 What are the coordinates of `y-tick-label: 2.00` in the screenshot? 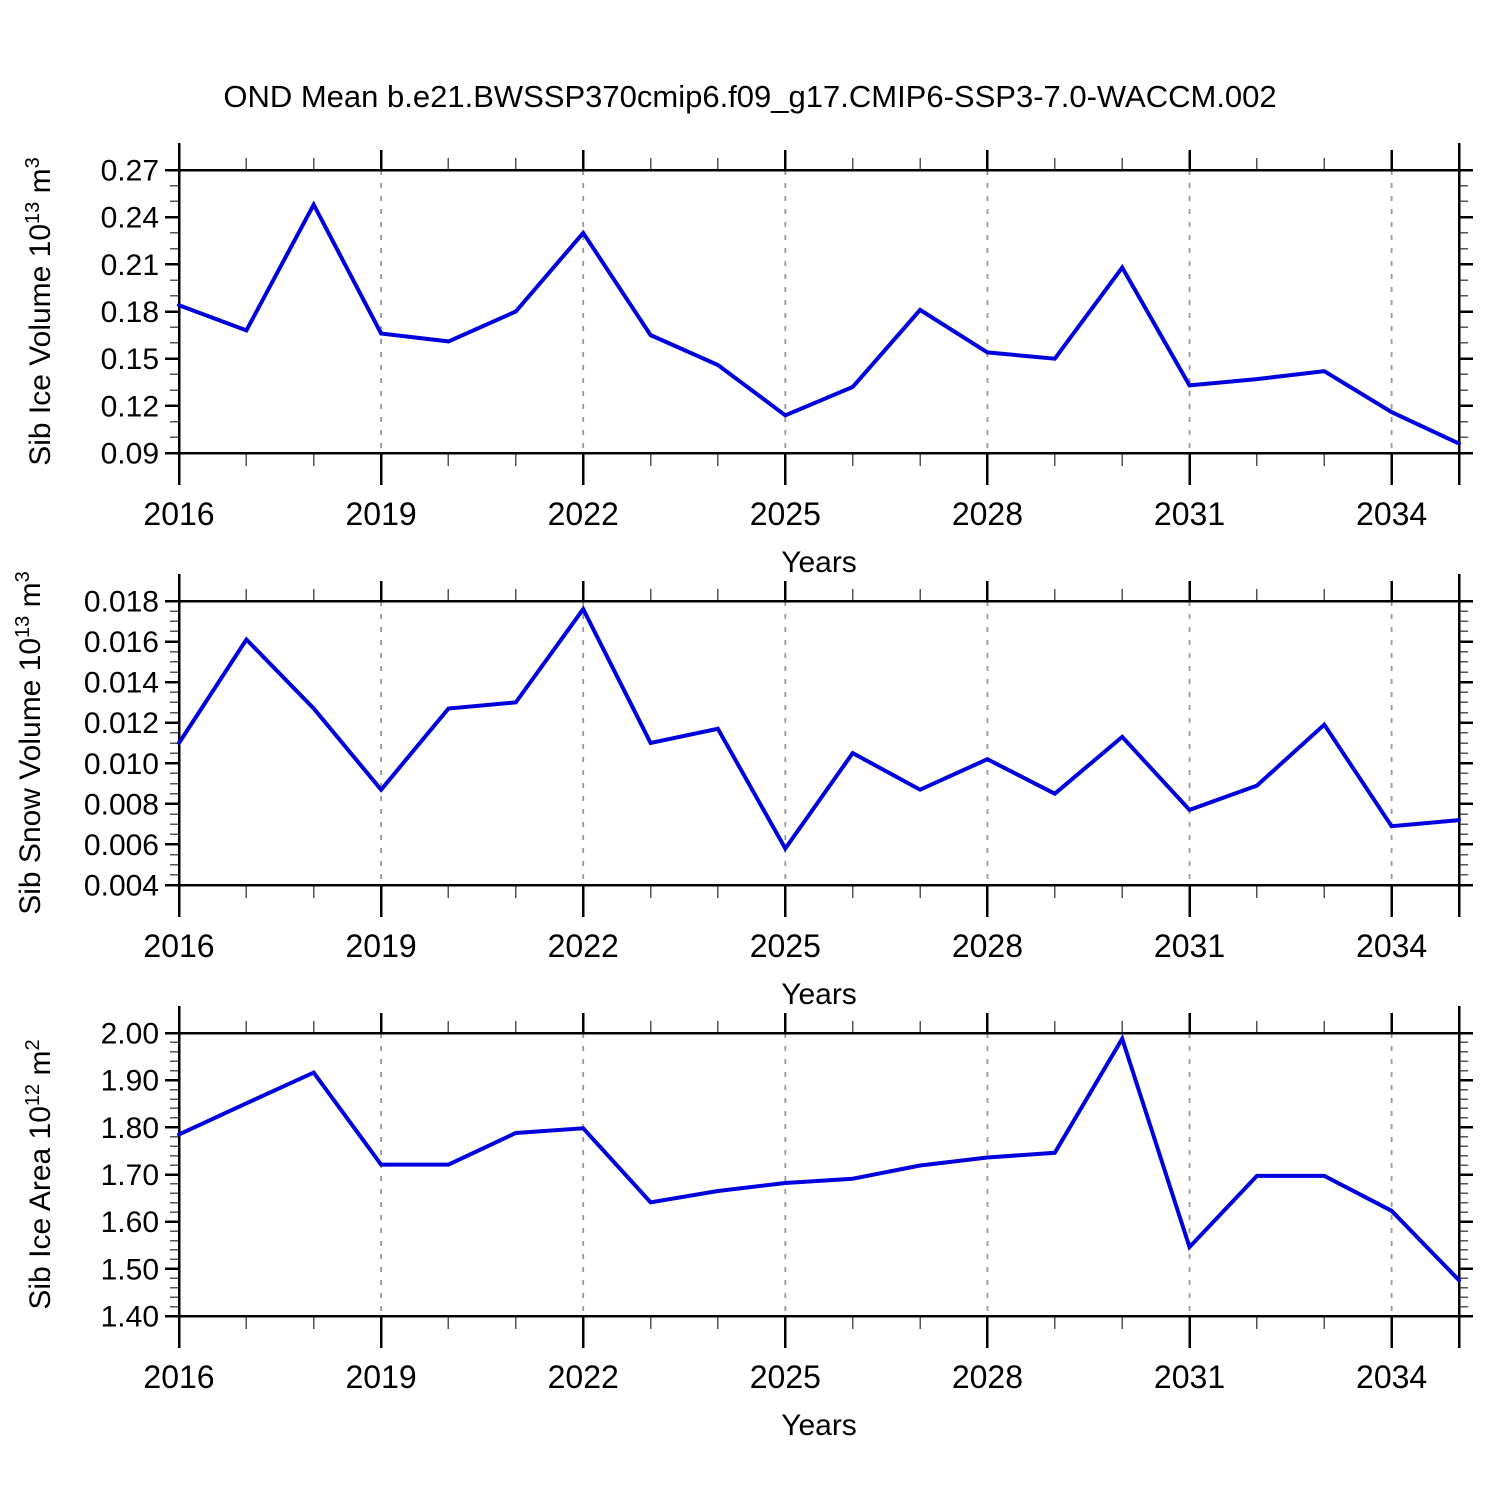 It's located at (130, 1034).